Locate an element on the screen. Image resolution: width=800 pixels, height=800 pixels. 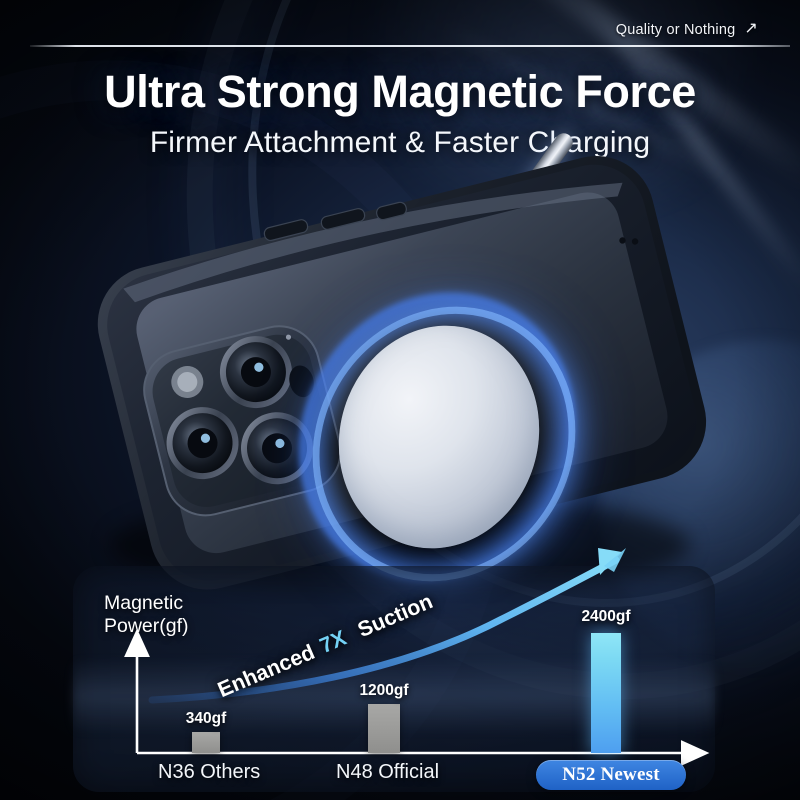
category-label-n52: N52 Newest is located at coordinates (611, 774).